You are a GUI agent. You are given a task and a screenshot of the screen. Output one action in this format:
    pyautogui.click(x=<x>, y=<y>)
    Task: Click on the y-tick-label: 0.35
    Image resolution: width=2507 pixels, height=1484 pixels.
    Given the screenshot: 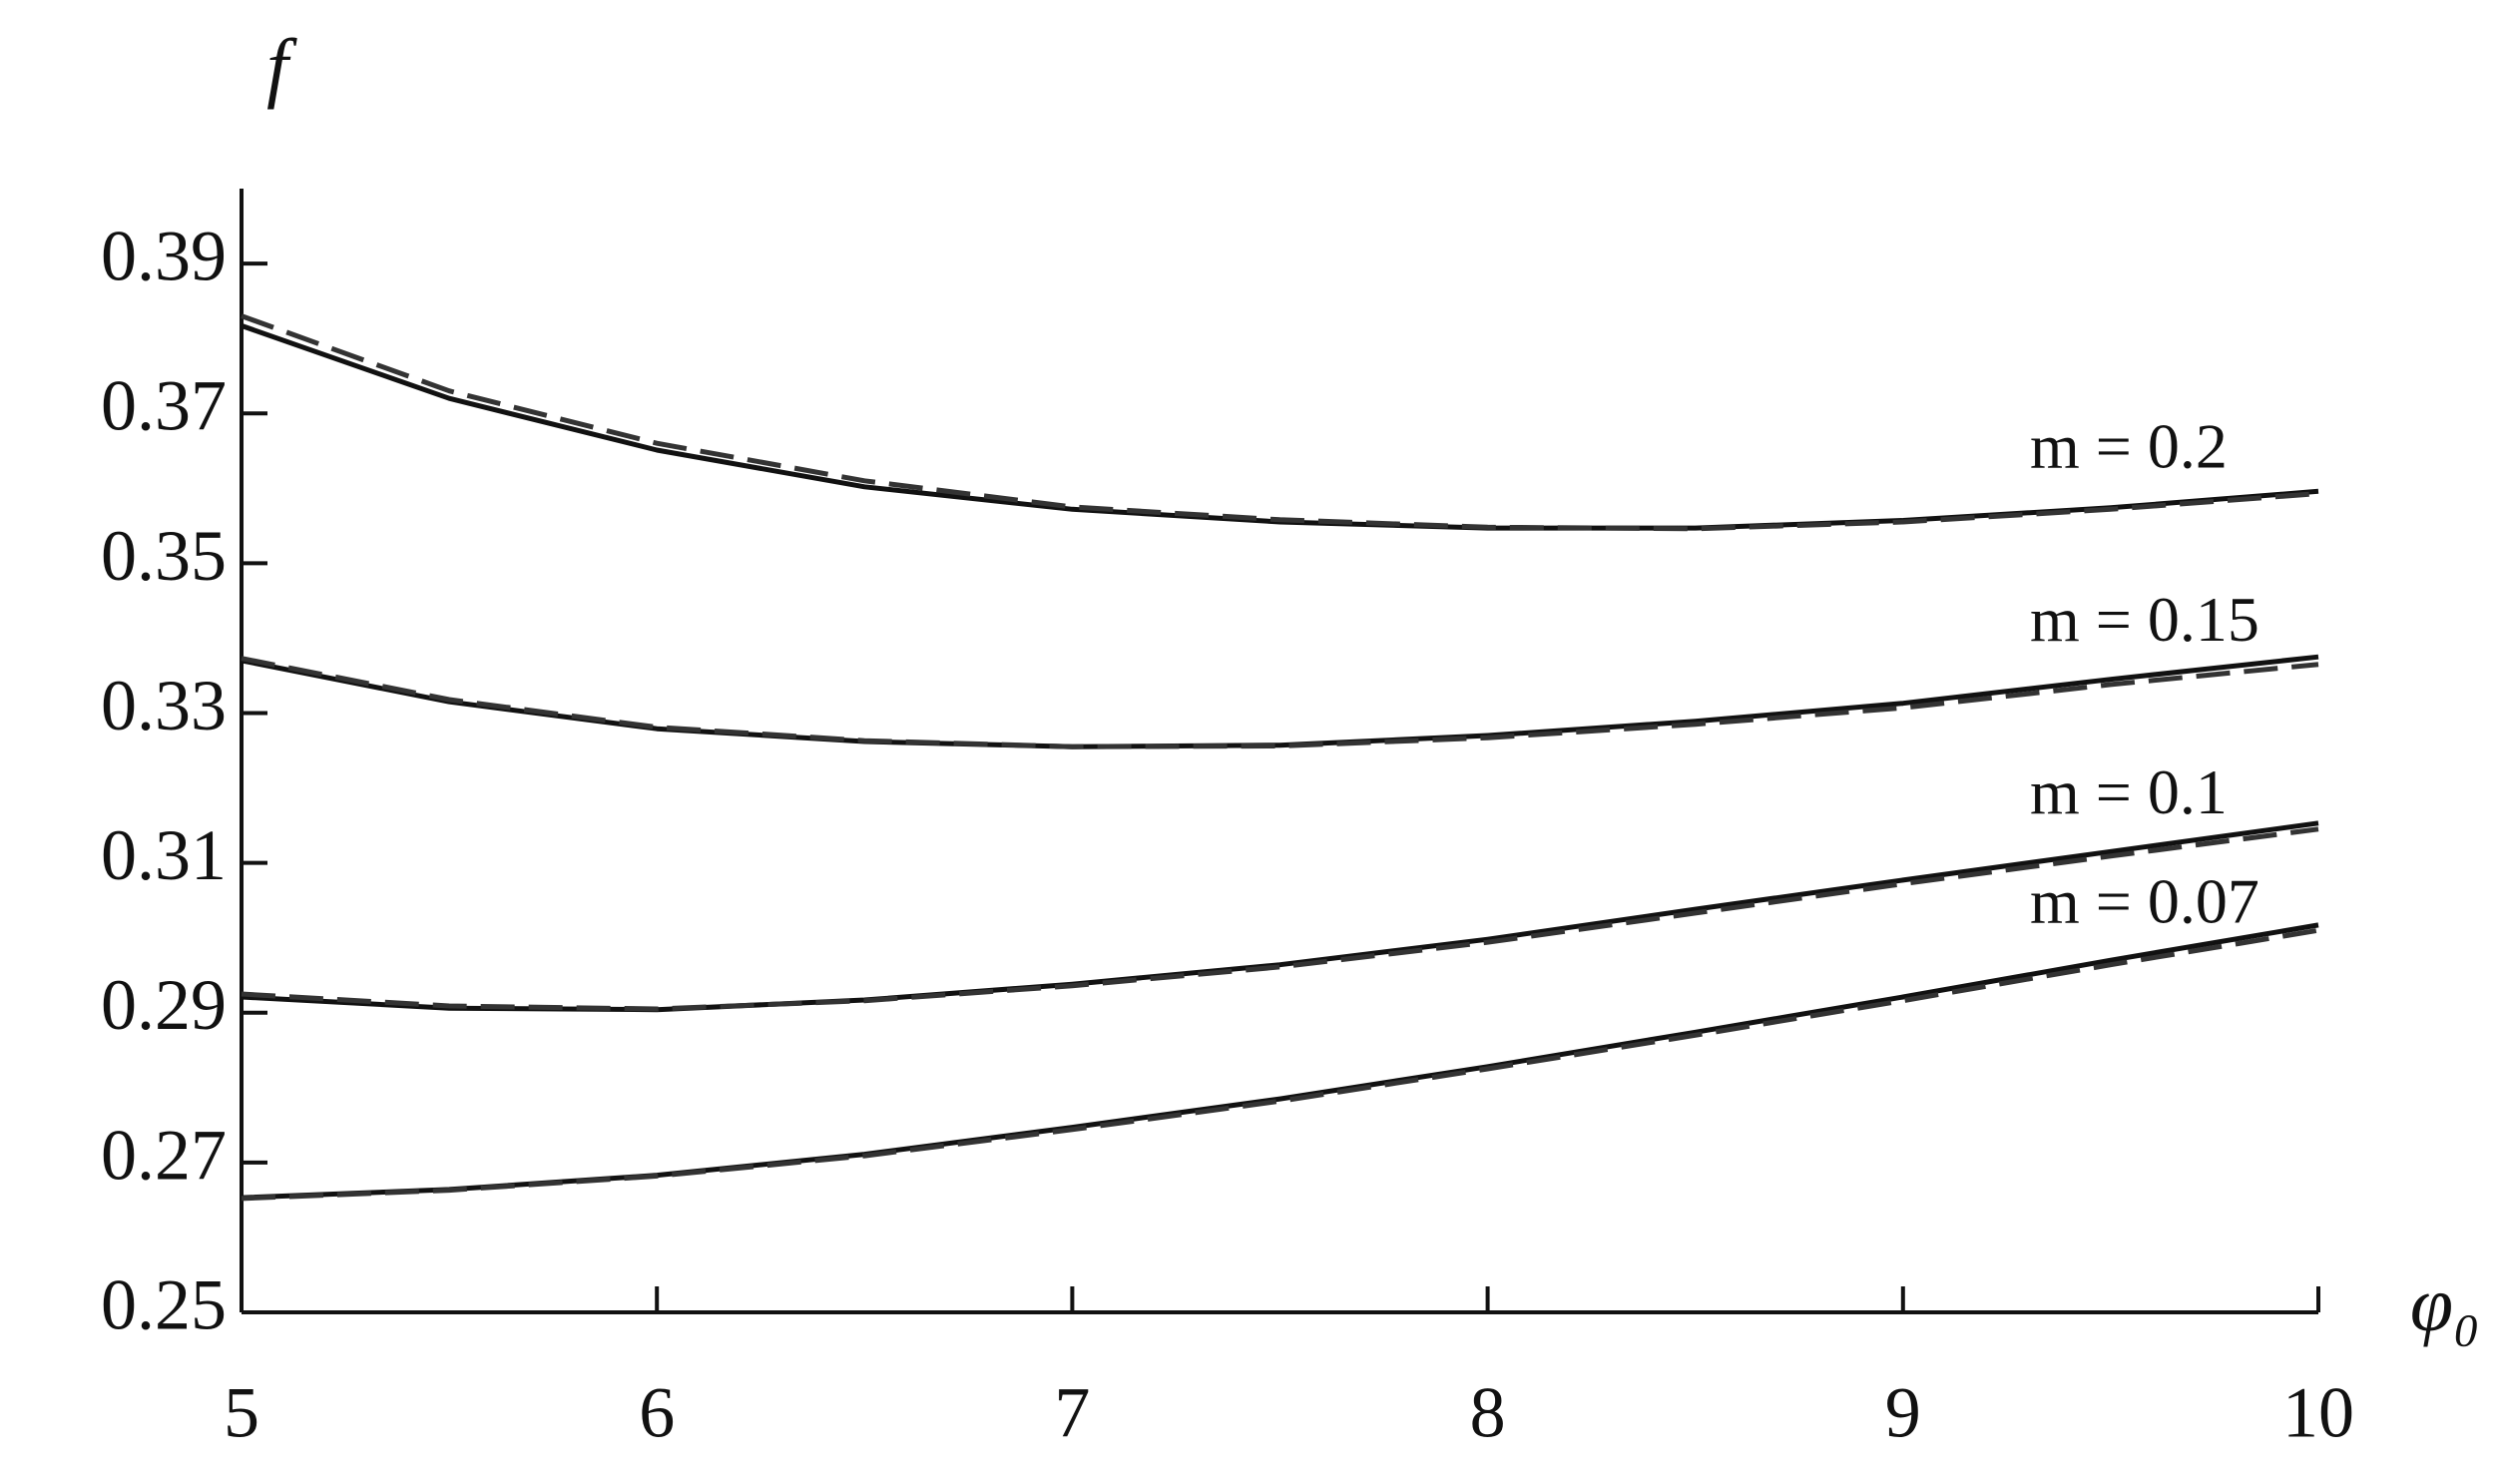 What is the action you would take?
    pyautogui.click(x=164, y=556)
    